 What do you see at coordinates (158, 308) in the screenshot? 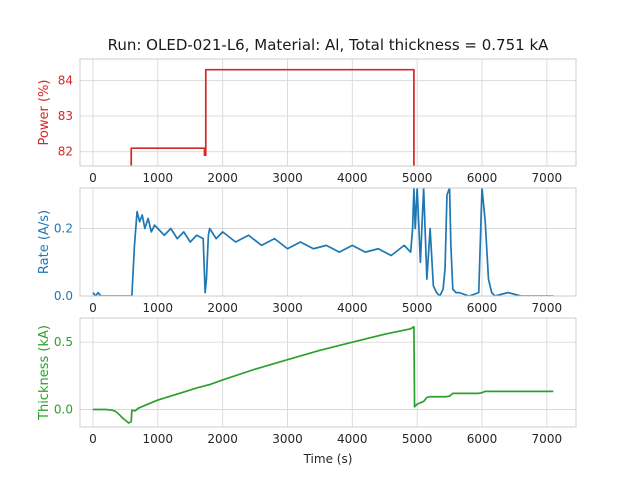
I see `rate-x-tick-label: 1000` at bounding box center [158, 308].